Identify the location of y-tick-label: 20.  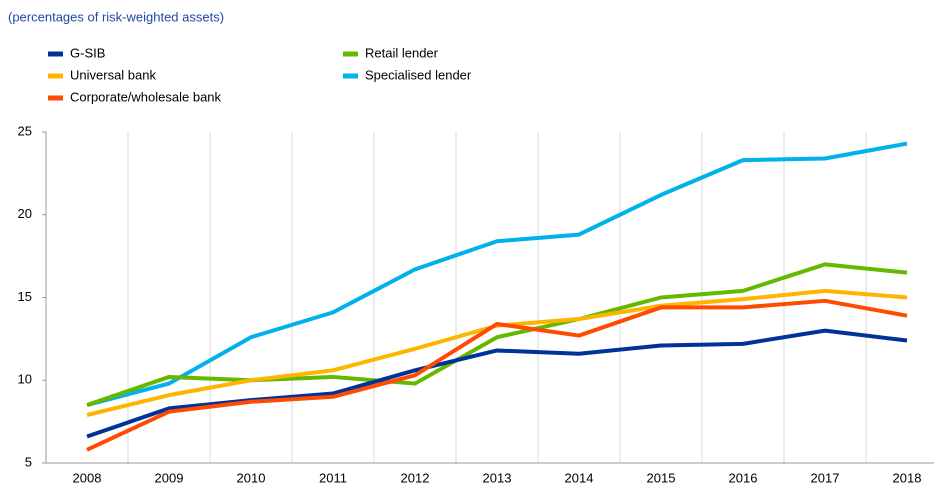
(25, 213).